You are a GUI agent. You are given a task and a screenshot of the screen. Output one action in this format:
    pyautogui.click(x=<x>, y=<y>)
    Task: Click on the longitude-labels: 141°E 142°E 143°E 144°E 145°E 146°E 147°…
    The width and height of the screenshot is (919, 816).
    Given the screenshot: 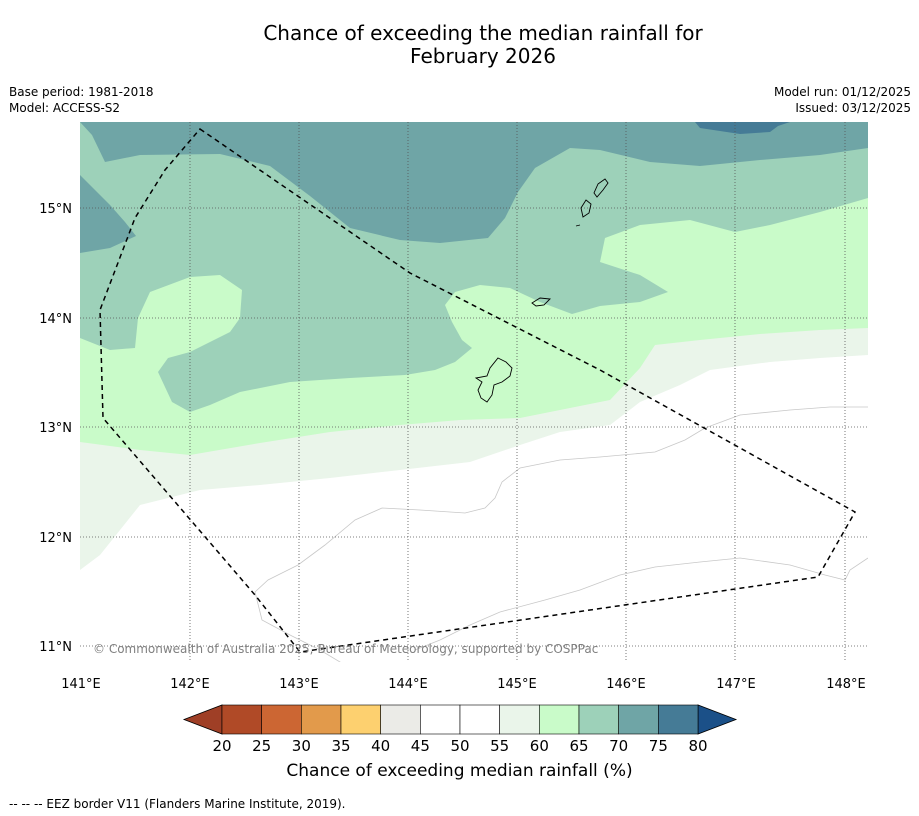 What is the action you would take?
    pyautogui.click(x=463, y=684)
    